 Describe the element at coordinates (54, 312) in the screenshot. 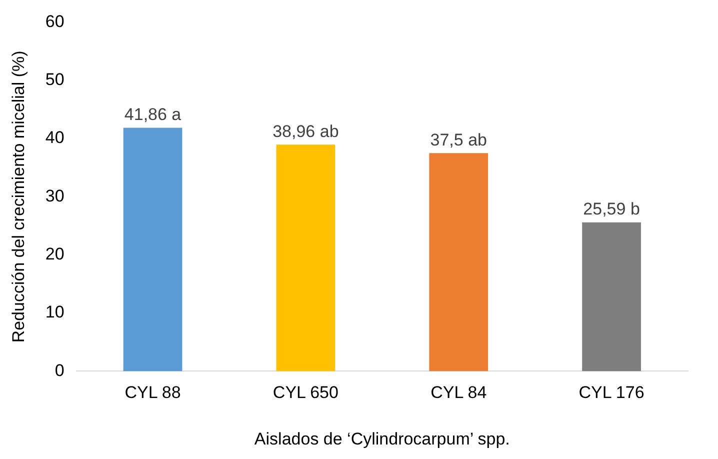

I see `y-tick-label: 10` at that location.